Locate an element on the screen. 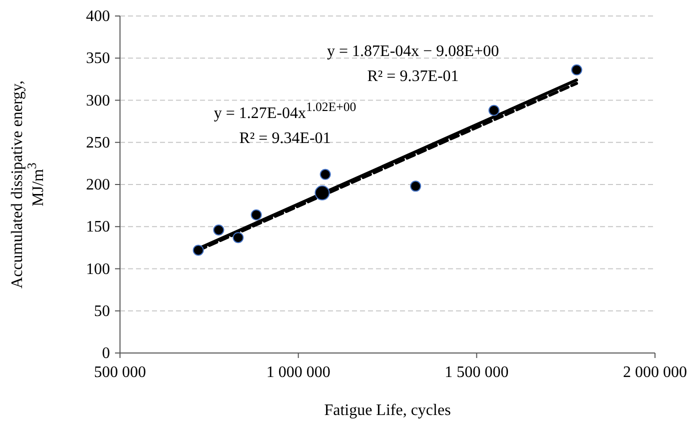  y-tick-label: 250 is located at coordinates (98, 143).